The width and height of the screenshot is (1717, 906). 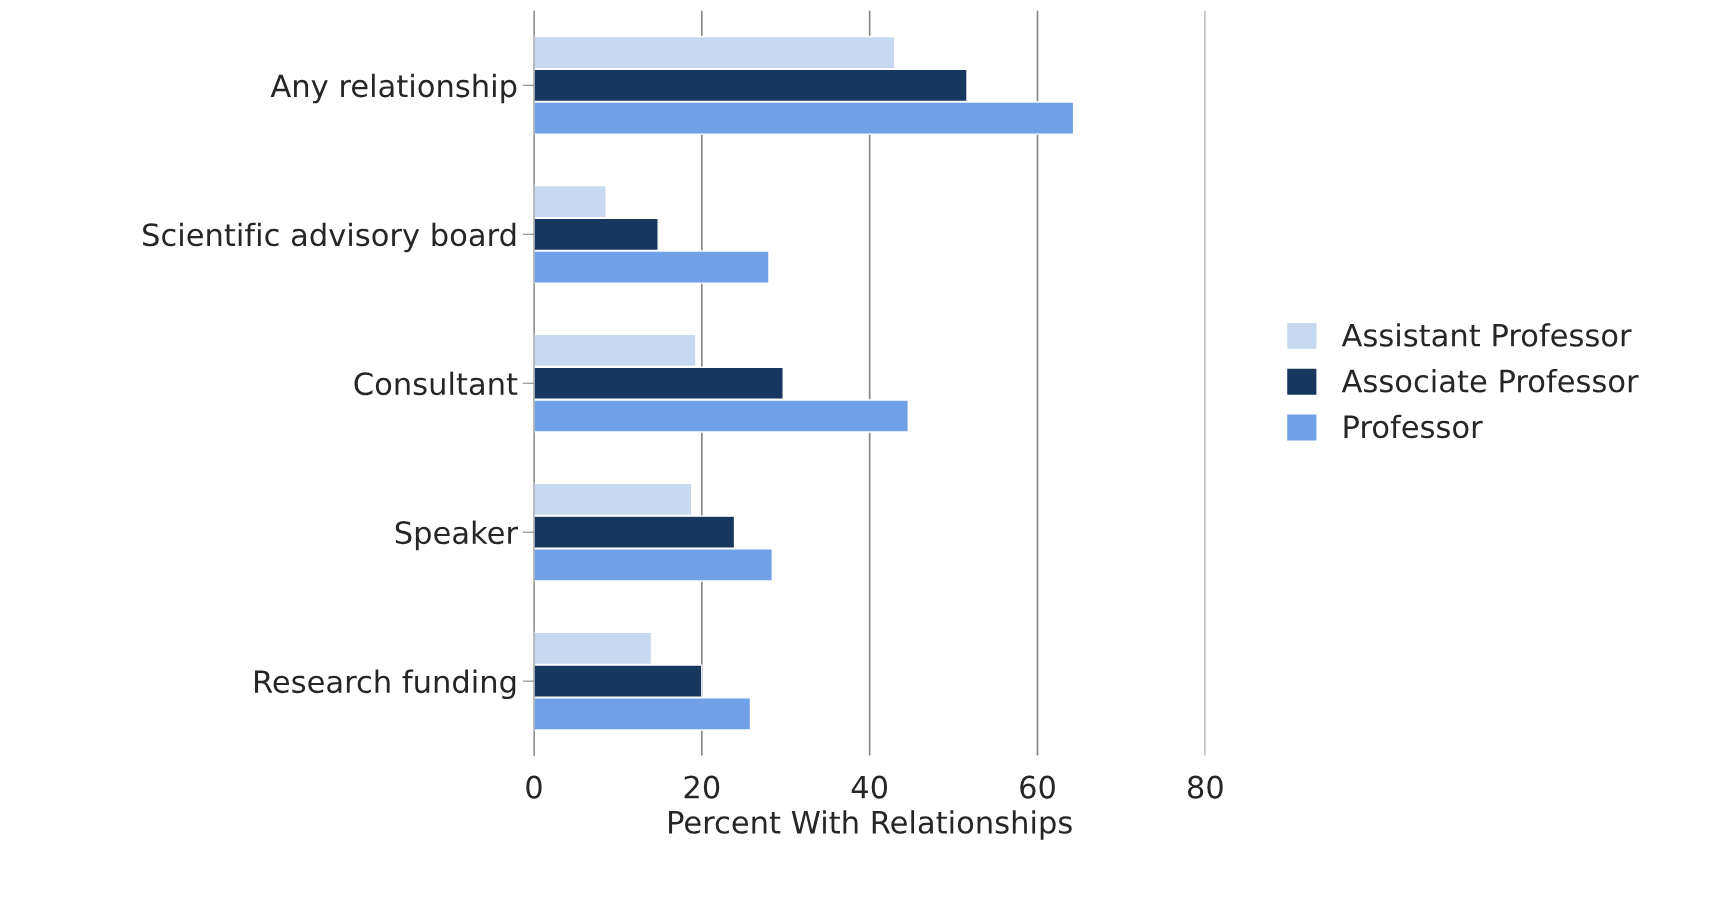 What do you see at coordinates (1037, 787) in the screenshot?
I see `x-tick-label: 60` at bounding box center [1037, 787].